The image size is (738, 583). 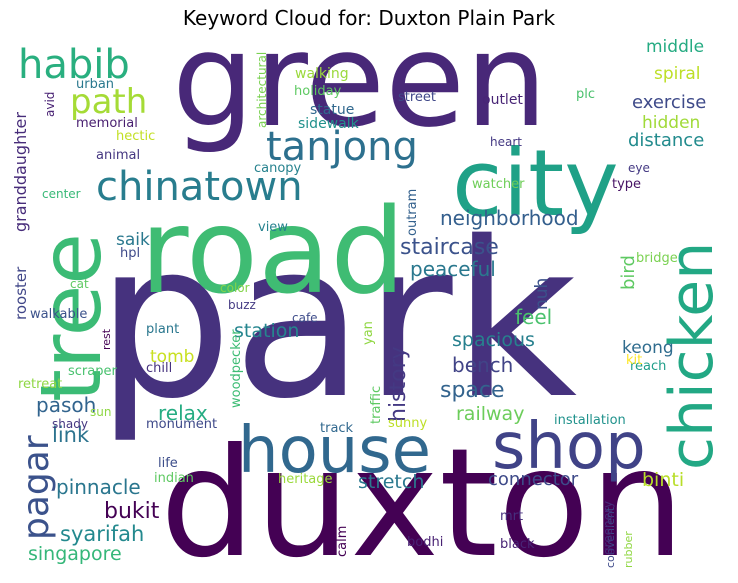 What do you see at coordinates (40, 384) in the screenshot?
I see `keyword-retreat: retreat` at bounding box center [40, 384].